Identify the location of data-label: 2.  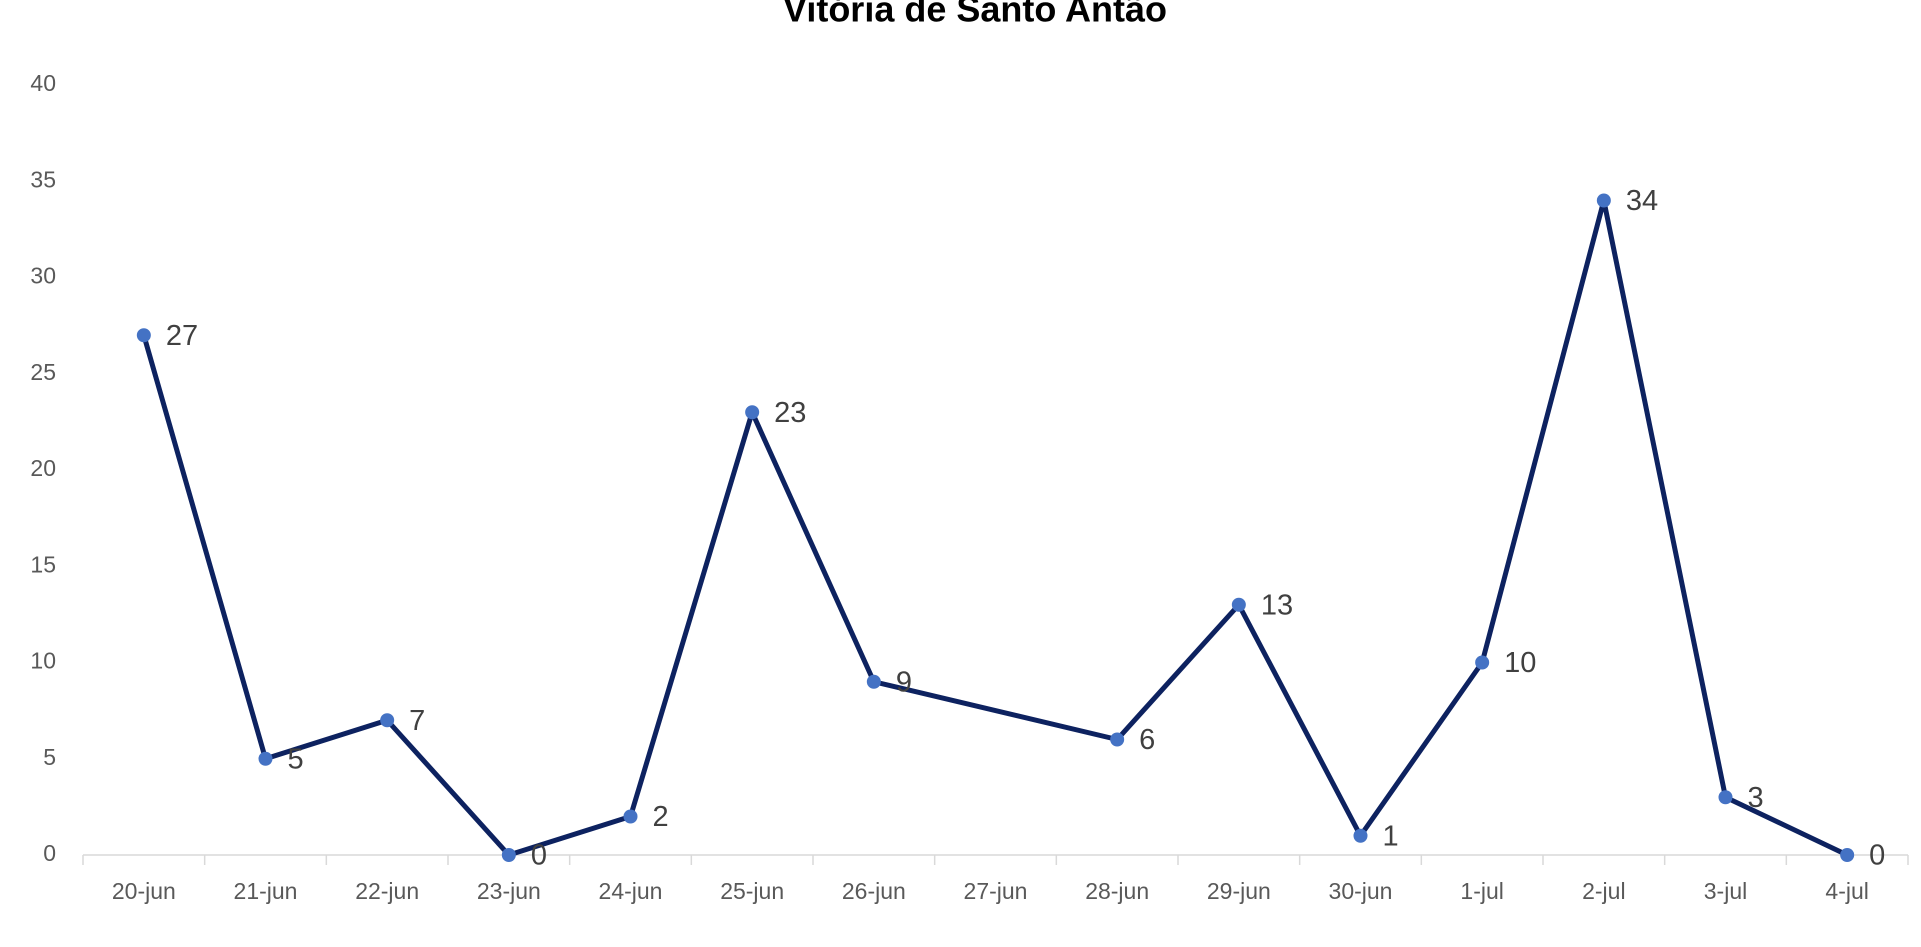
(661, 817).